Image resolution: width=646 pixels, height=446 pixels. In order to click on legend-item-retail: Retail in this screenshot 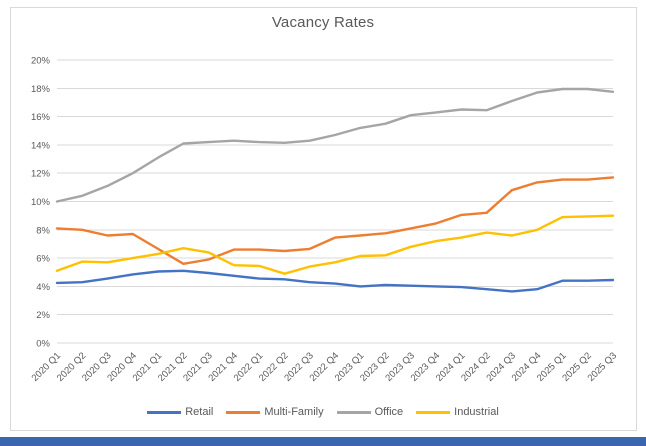, I will do `click(180, 412)`.